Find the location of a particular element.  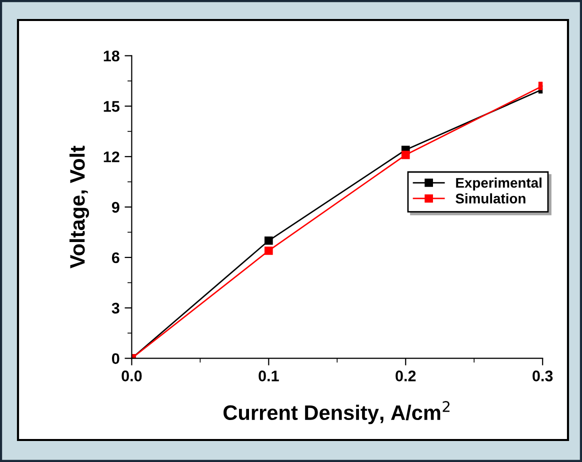

y-tick-label: 15 is located at coordinates (112, 106).